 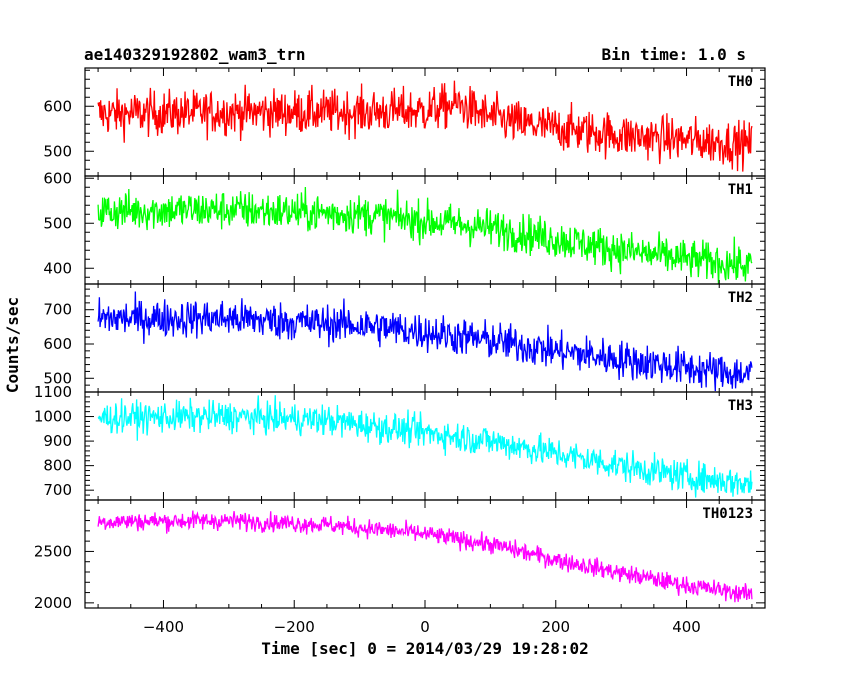 I want to click on y-tick-label: 800, so click(x=57, y=466).